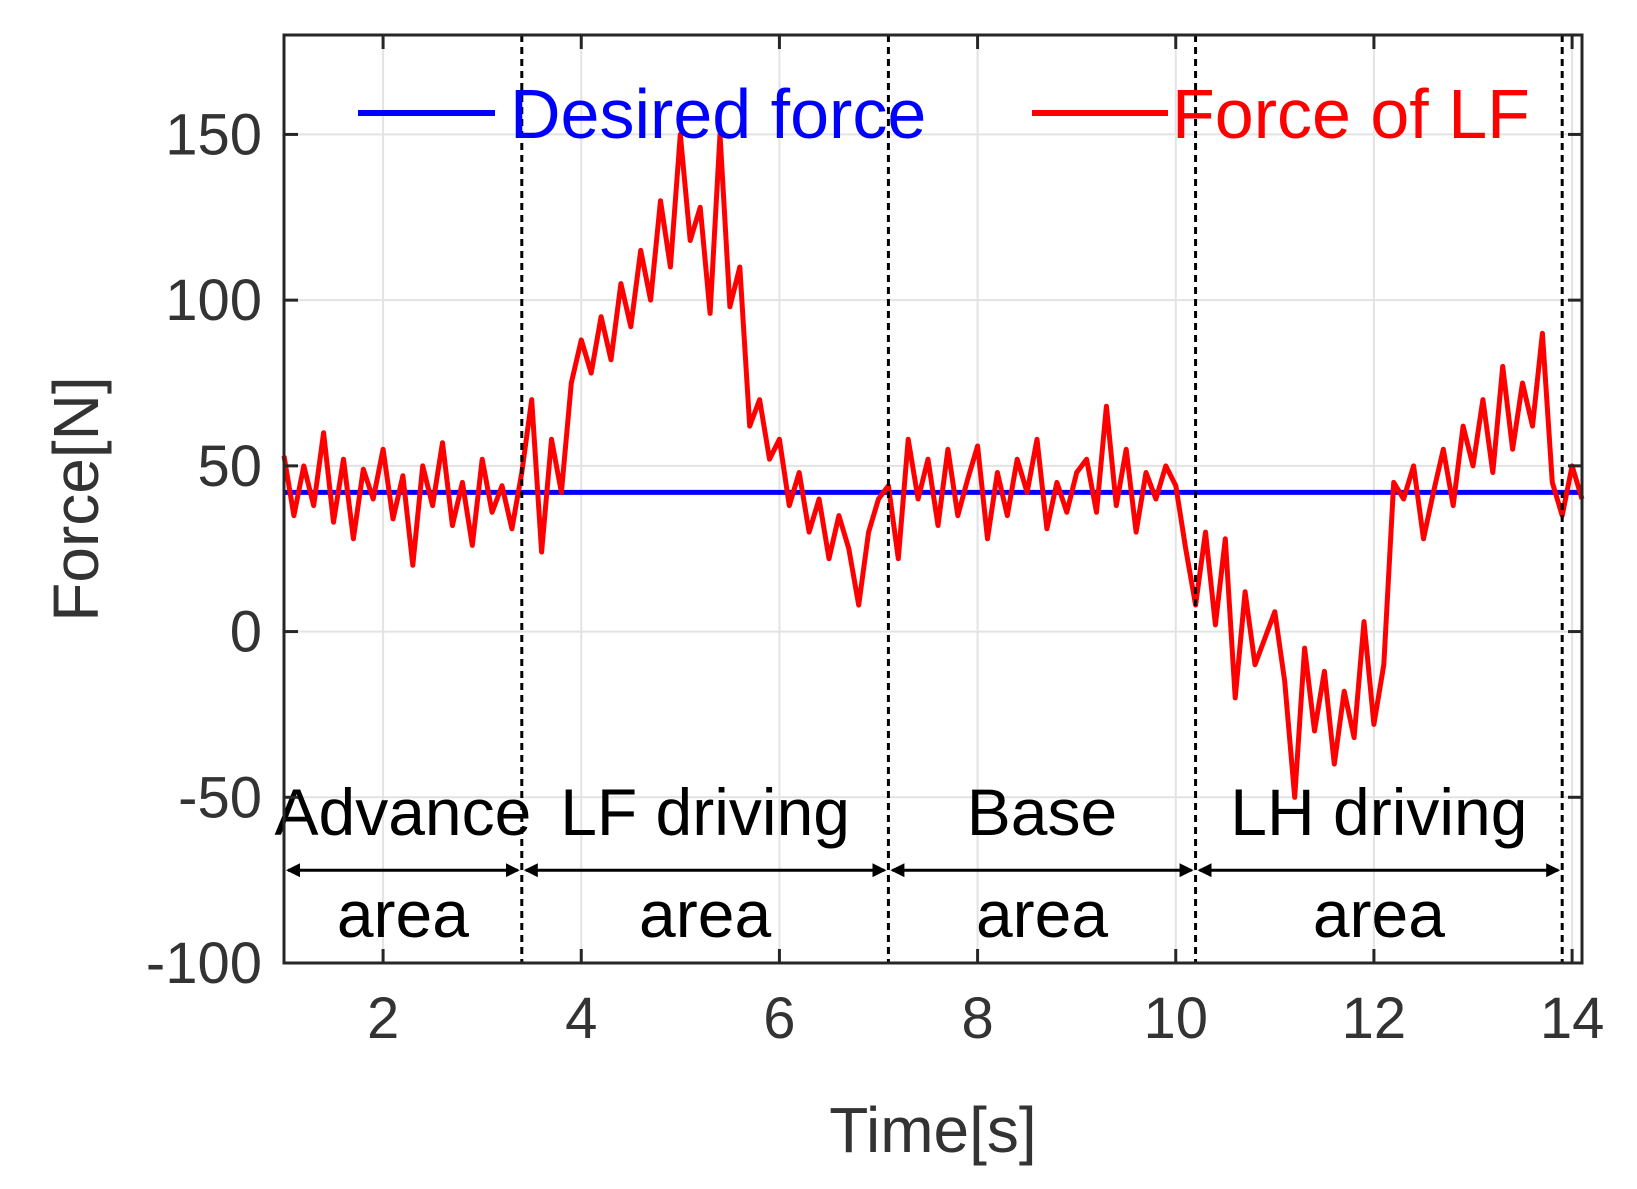 The image size is (1637, 1189). Describe the element at coordinates (383, 1018) in the screenshot. I see `x-tick-label: 2` at that location.